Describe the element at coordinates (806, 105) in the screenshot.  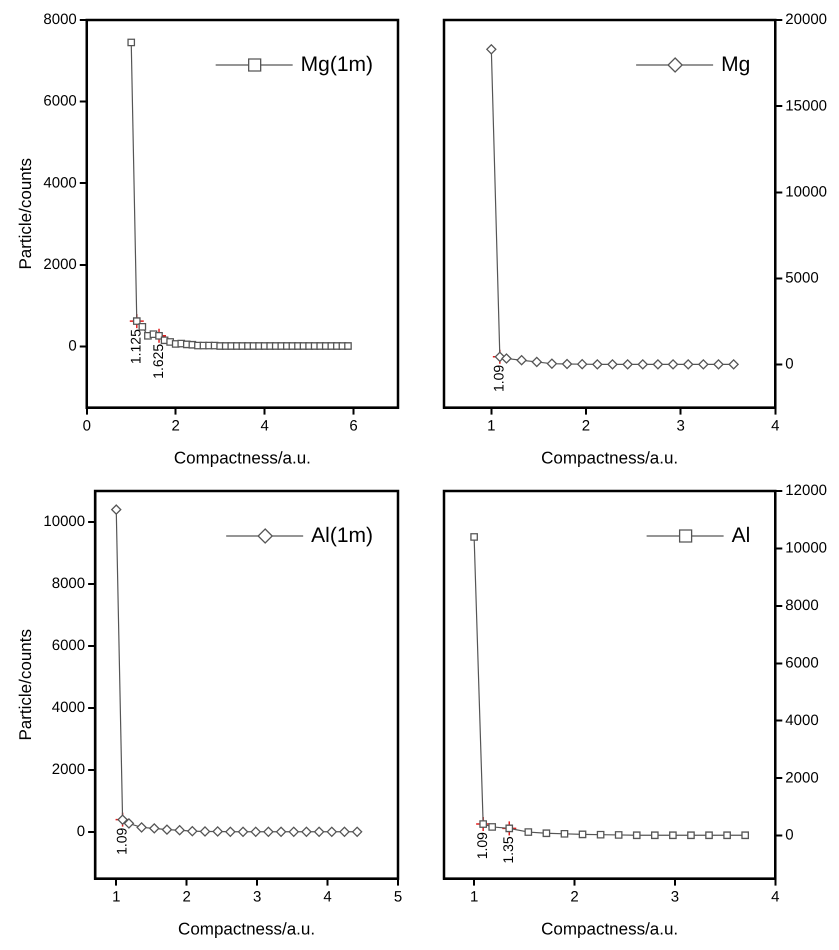
I see `y-tick-label: 15000` at that location.